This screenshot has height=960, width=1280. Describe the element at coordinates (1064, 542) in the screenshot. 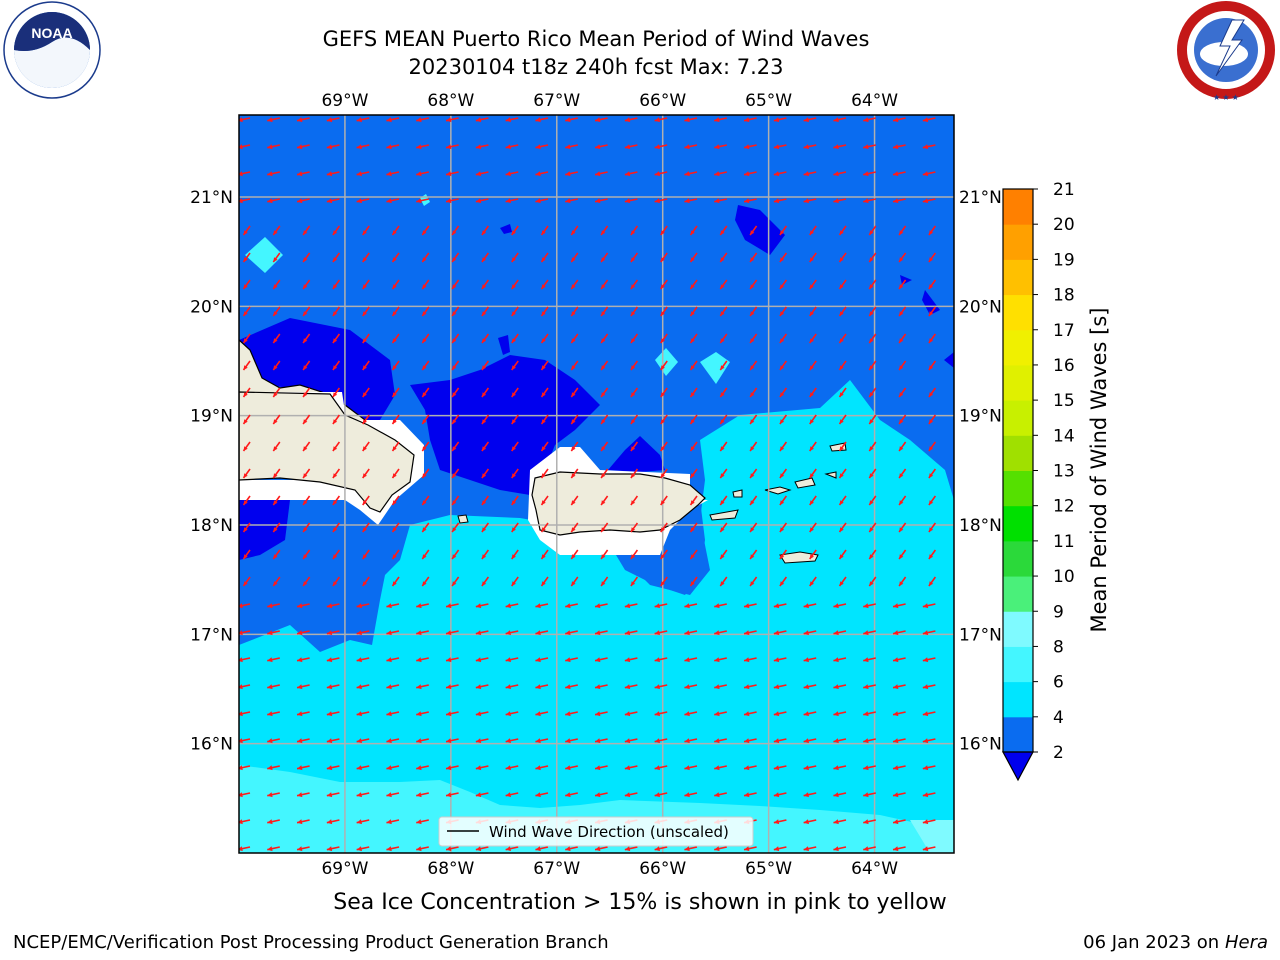

I see `colorbar-tick-label: 11` at that location.